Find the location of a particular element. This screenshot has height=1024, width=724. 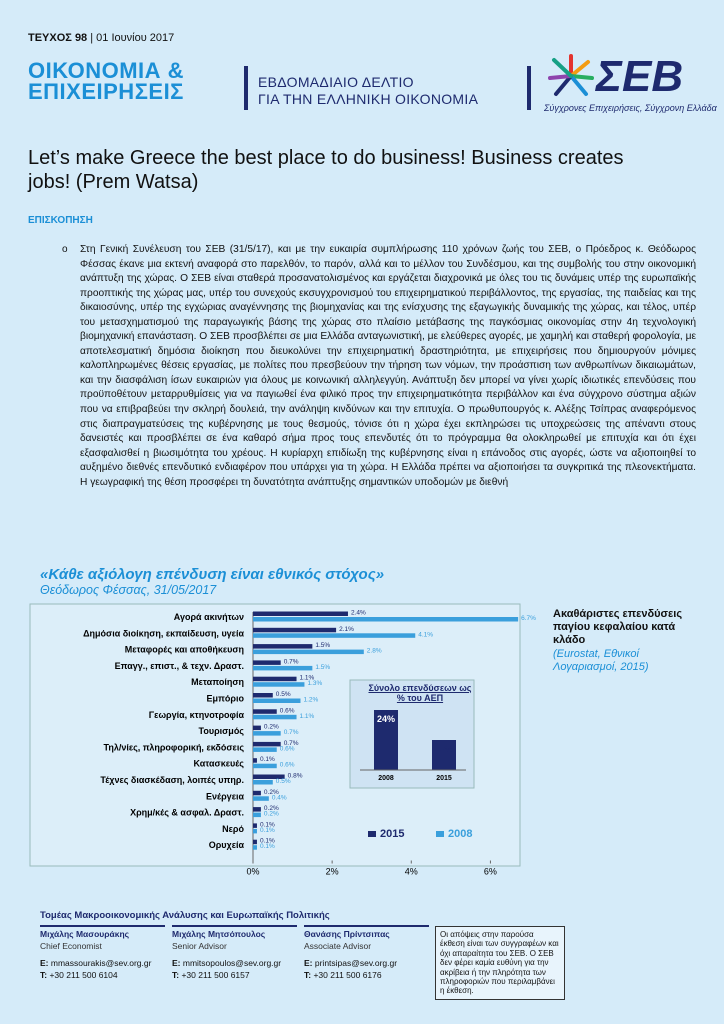

x-tick-label: 6% is located at coordinates (490, 872).